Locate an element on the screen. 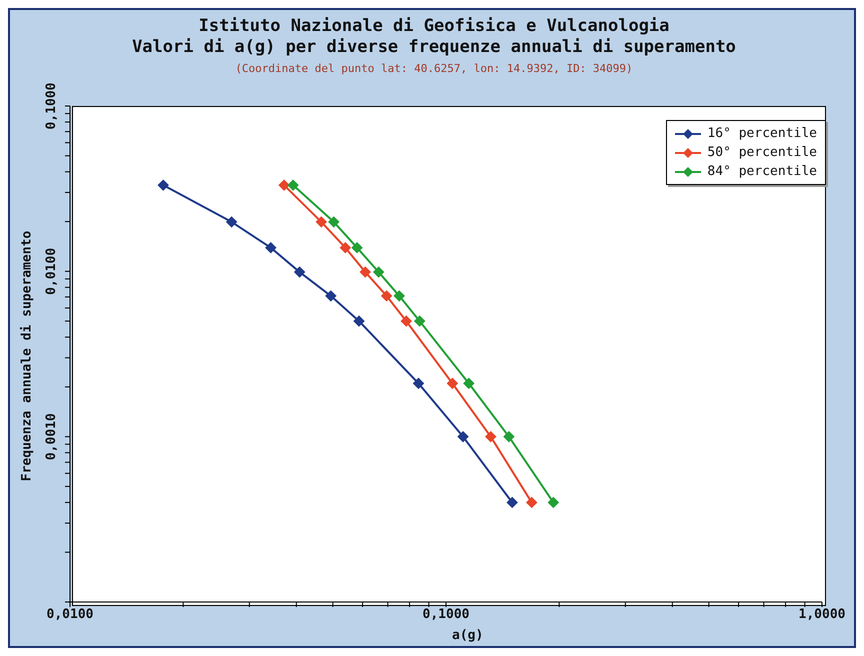  legend-label: 84° percentile is located at coordinates (762, 172).